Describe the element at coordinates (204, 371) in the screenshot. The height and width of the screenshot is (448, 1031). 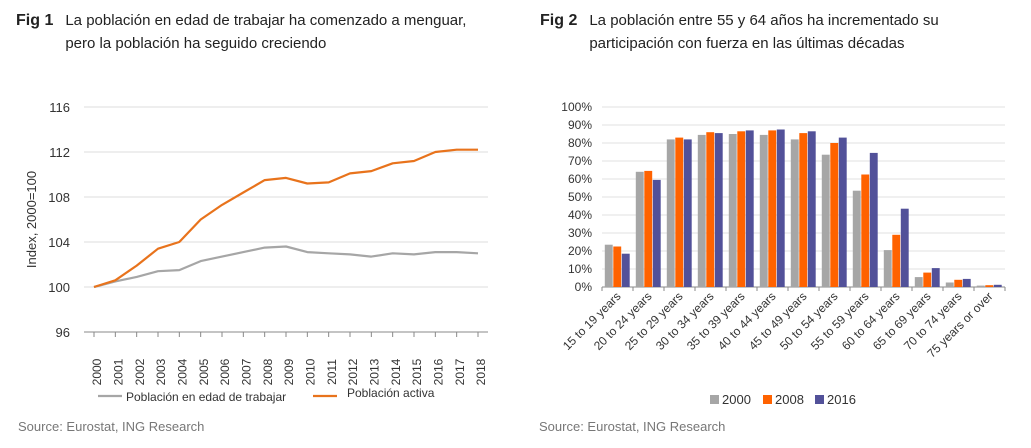
I see `x-tick-label: 2005` at that location.